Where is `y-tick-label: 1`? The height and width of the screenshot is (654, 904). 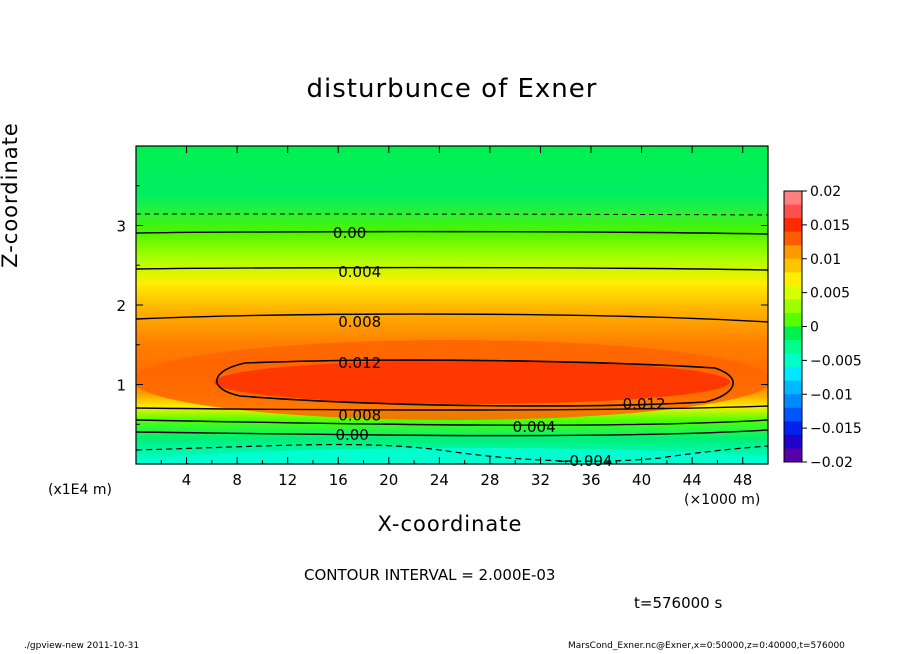 y-tick-label: 1 is located at coordinates (121, 386).